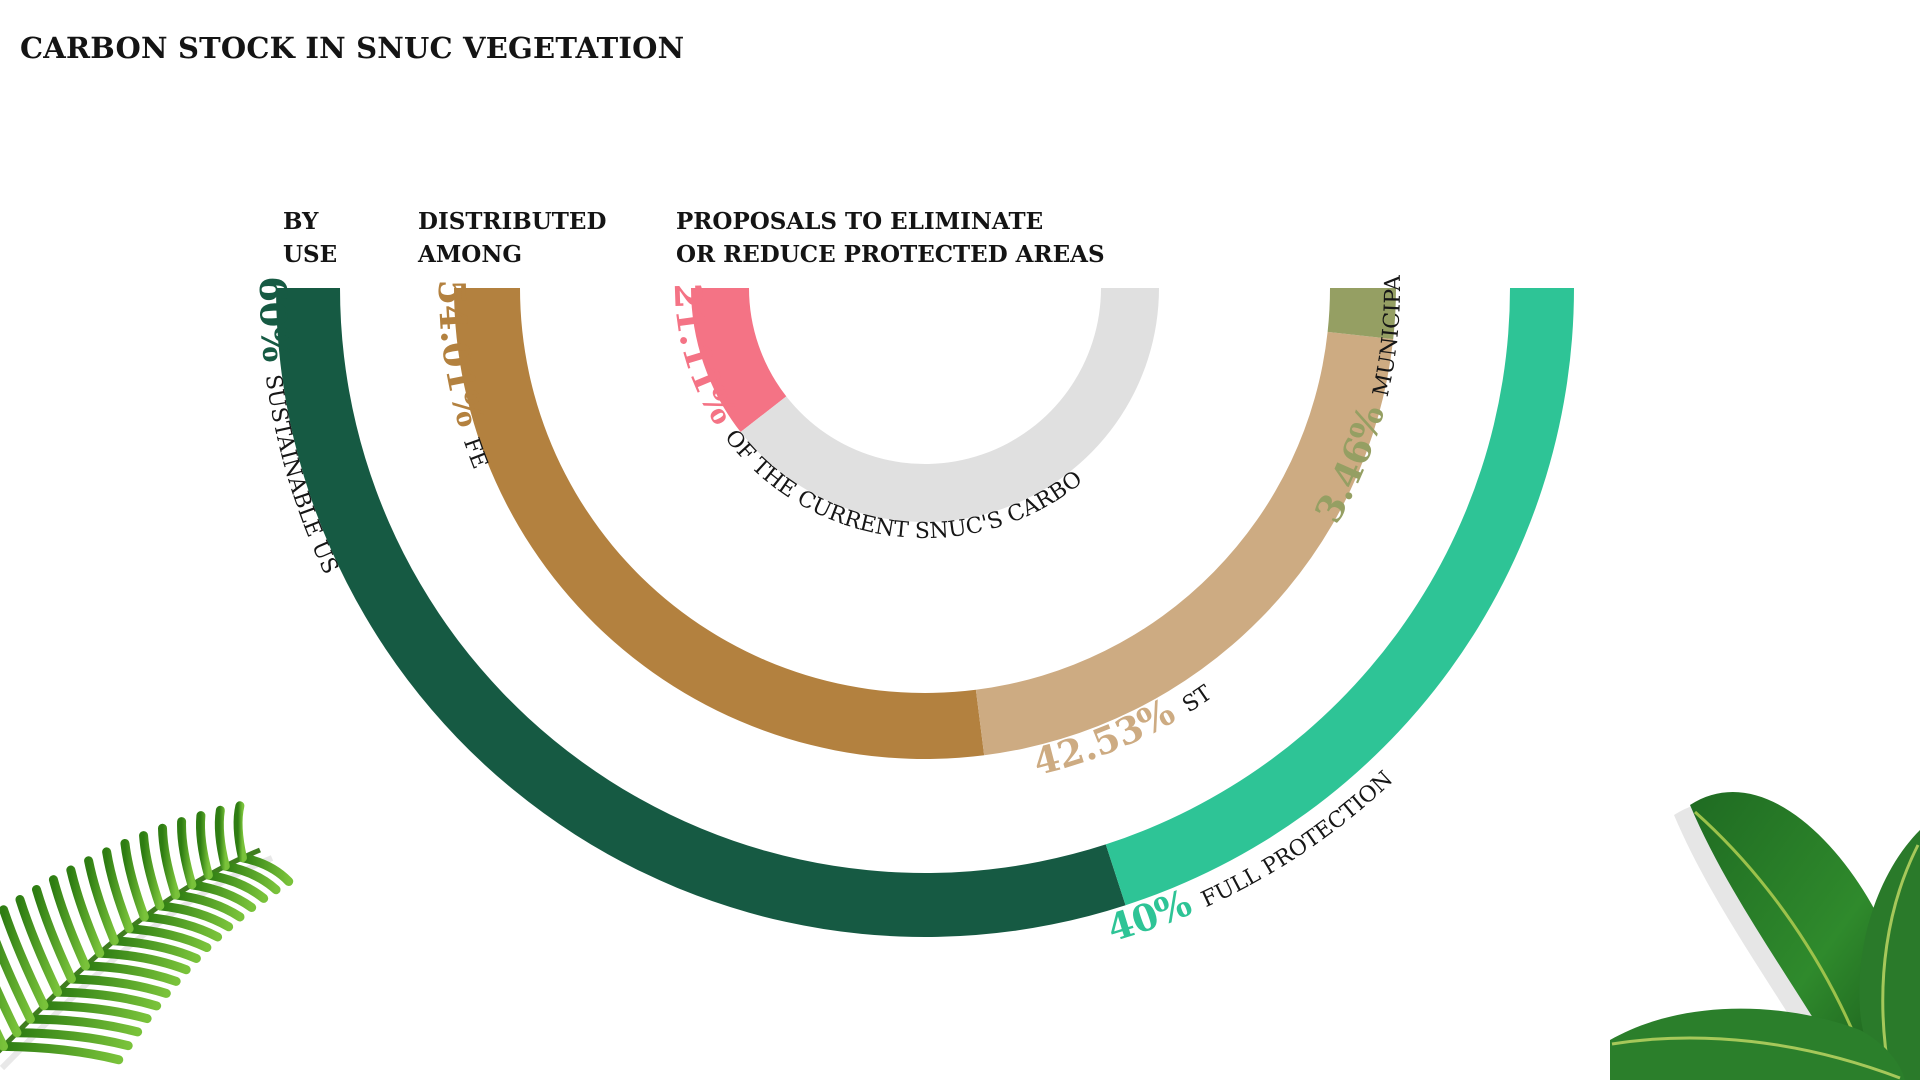 Image resolution: width=1920 pixels, height=1080 pixels. Describe the element at coordinates (949, 405) in the screenshot. I see `segment-remainder` at that location.